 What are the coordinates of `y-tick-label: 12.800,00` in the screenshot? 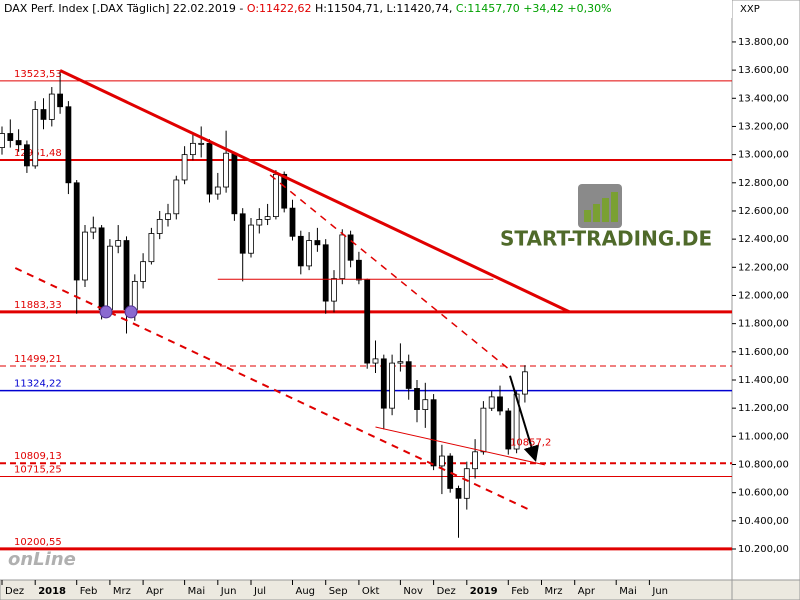 It's located at (763, 183).